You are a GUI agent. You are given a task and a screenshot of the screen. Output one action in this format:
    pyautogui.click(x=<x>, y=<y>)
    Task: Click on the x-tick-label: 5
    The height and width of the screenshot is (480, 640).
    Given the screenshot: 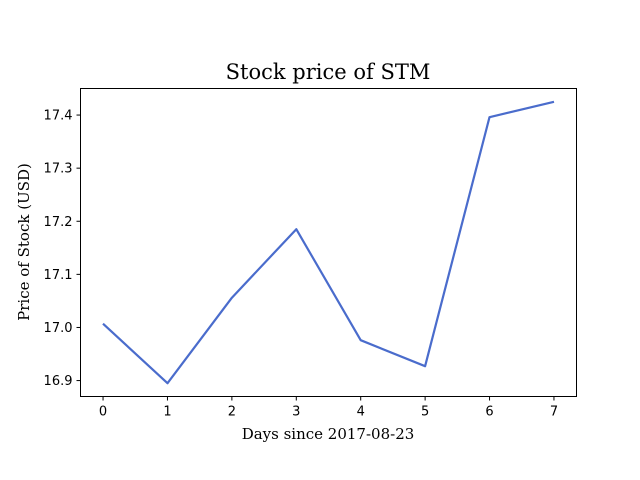 What is the action you would take?
    pyautogui.click(x=425, y=412)
    